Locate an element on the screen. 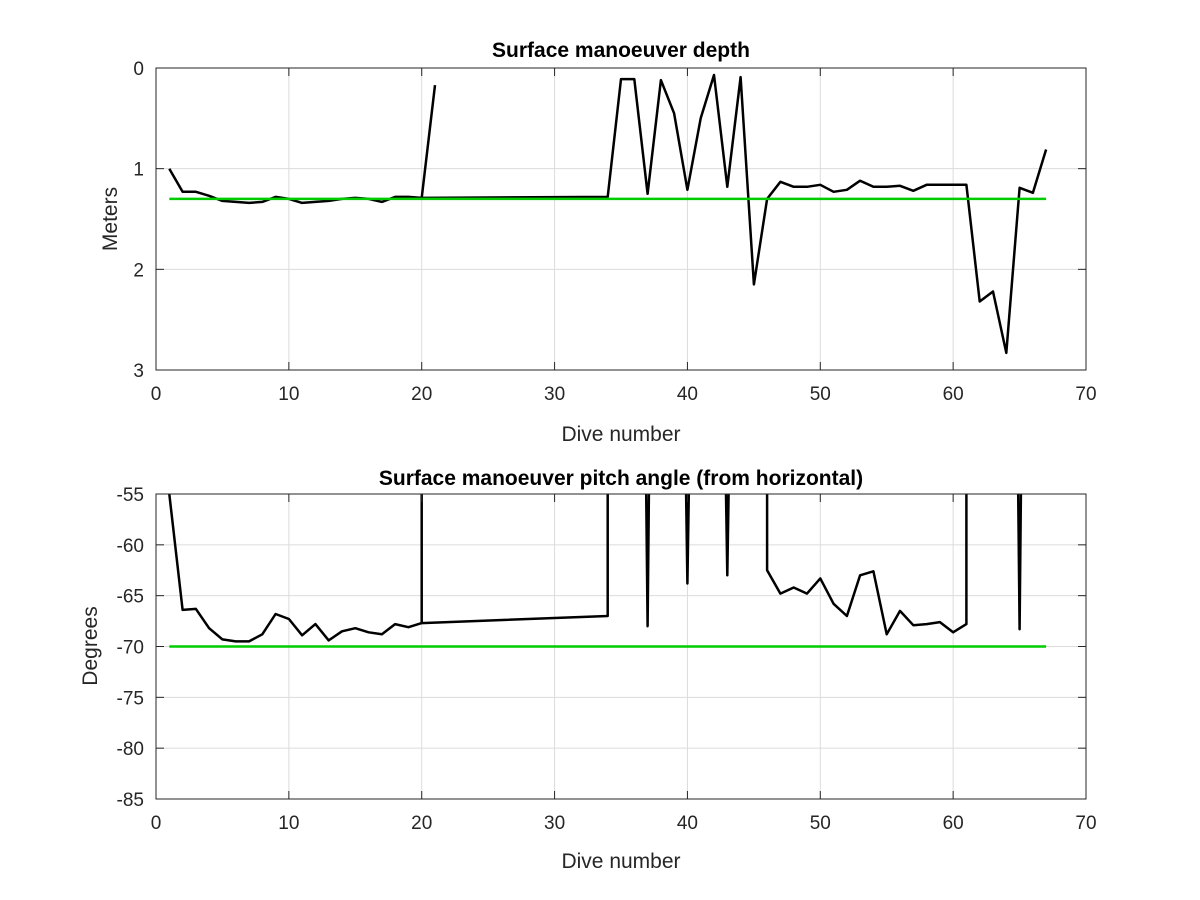  pitch-y-tick-label: -70 is located at coordinates (130, 648).